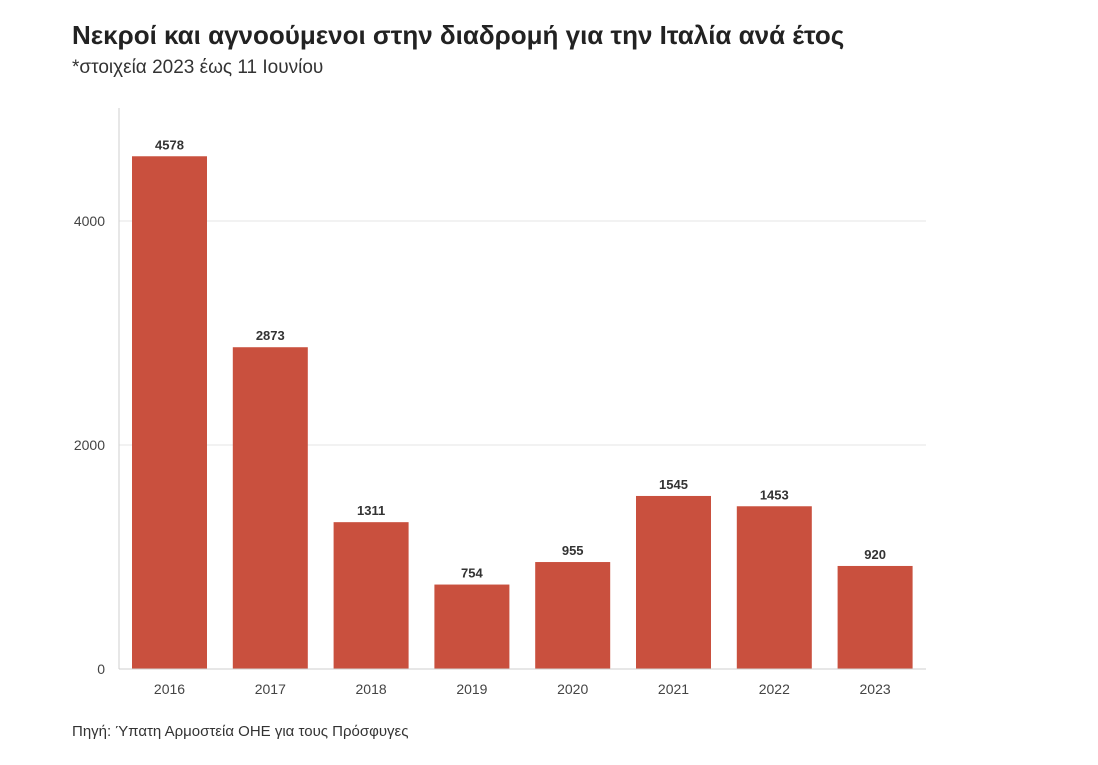 The width and height of the screenshot is (1098, 765). I want to click on bar-2016, so click(169, 412).